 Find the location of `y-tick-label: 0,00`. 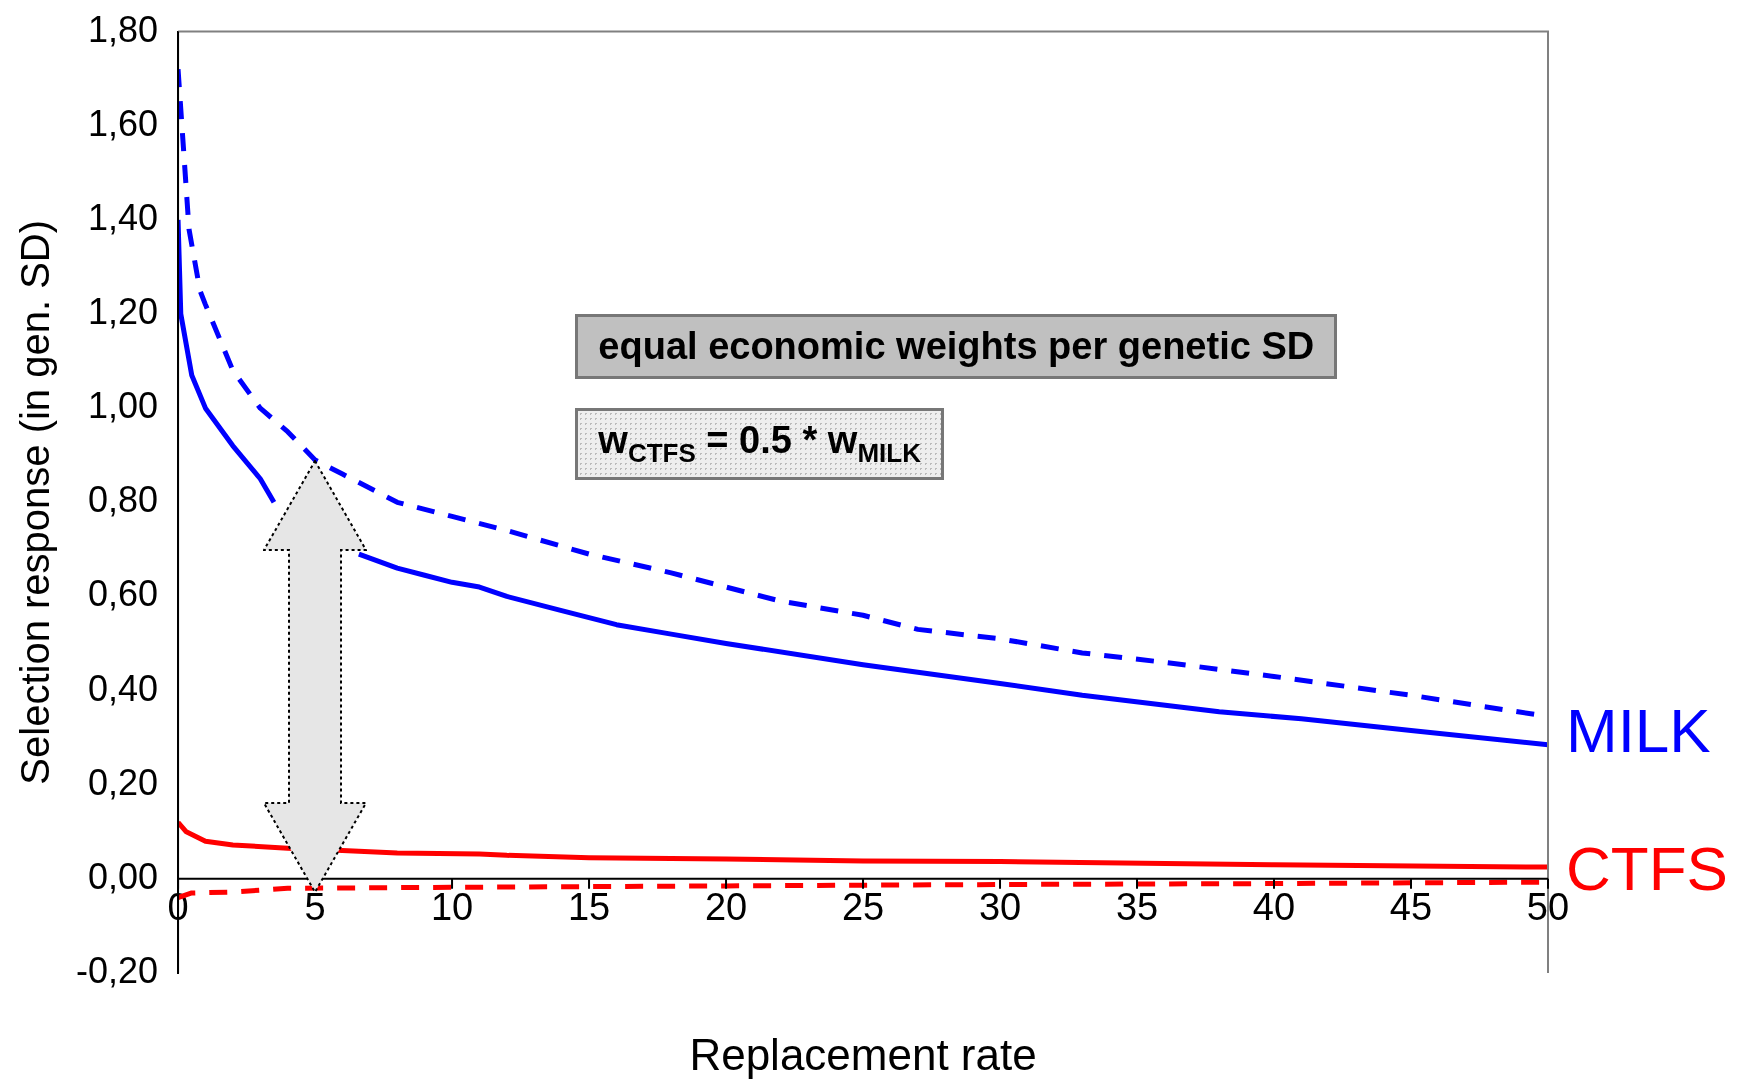

y-tick-label: 0,00 is located at coordinates (123, 876).